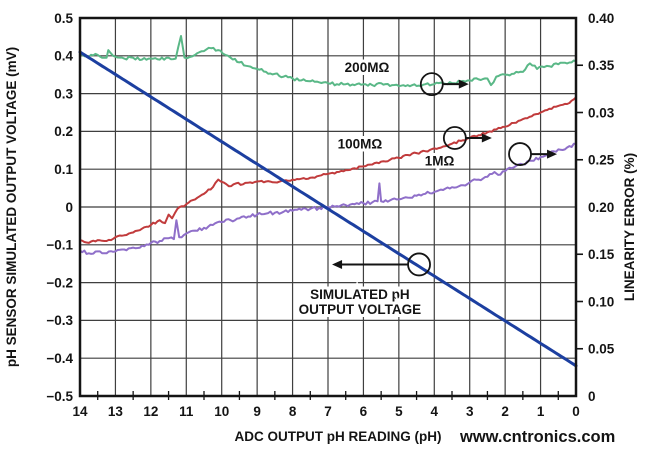 Image resolution: width=647 pixels, height=455 pixels. Describe the element at coordinates (367, 67) in the screenshot. I see `curve-label: 200MΩ` at that location.